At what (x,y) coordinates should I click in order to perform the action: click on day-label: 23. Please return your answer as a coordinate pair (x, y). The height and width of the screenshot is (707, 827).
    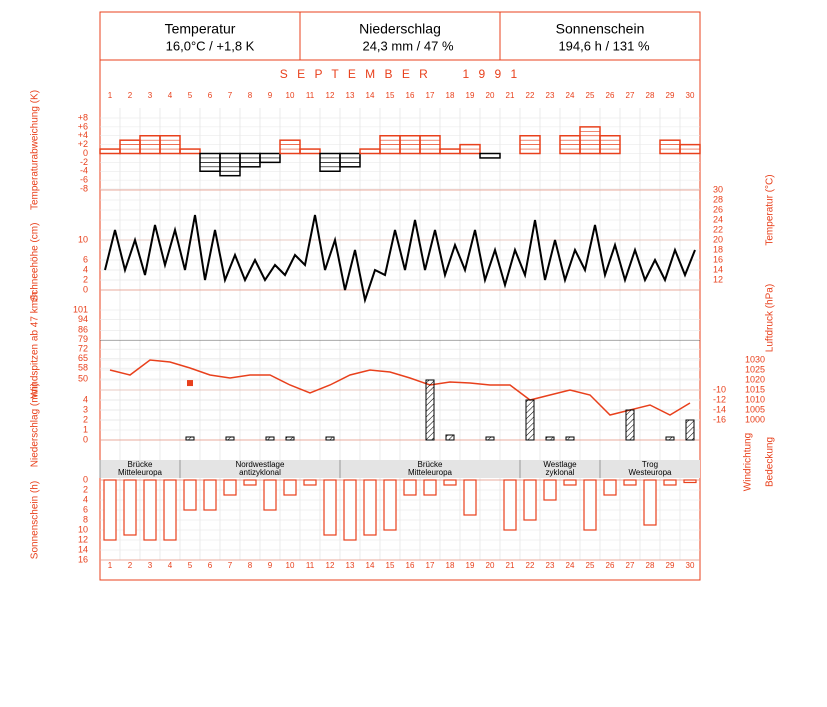
    Looking at the image, I should click on (550, 95).